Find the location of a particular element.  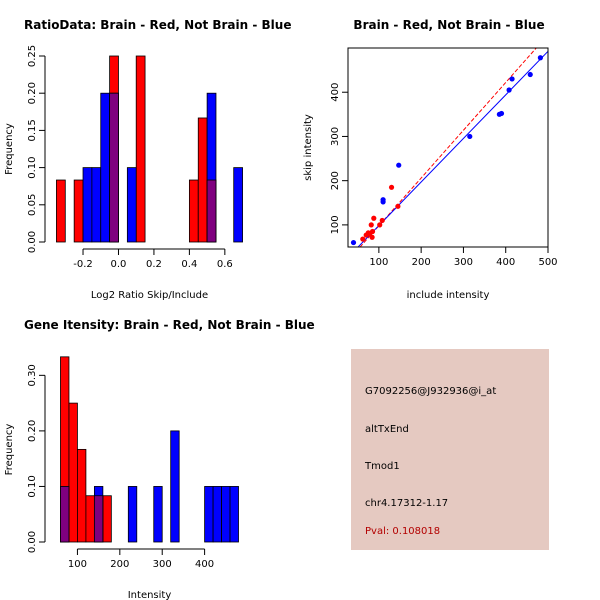

scatter-x-tick-label: 300 is located at coordinates (463, 262).